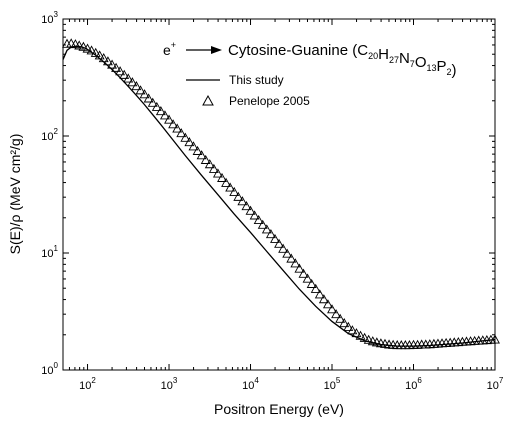 The width and height of the screenshot is (519, 431). What do you see at coordinates (49, 252) in the screenshot?
I see `y-tick-label: 10¹` at bounding box center [49, 252].